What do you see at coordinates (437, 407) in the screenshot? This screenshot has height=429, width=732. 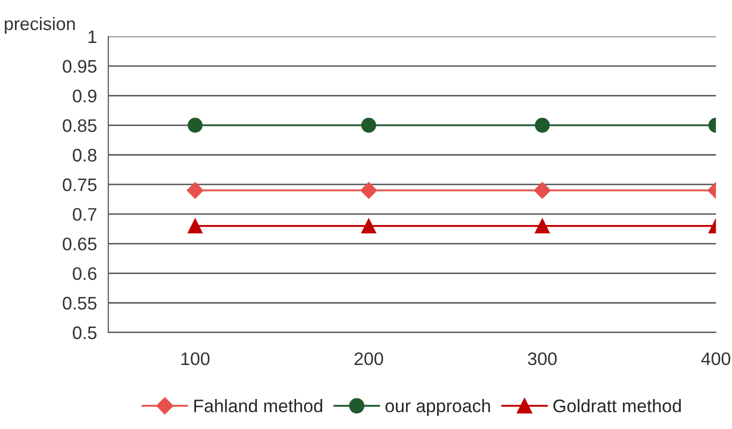 I see `legend-label: our approach` at bounding box center [437, 407].